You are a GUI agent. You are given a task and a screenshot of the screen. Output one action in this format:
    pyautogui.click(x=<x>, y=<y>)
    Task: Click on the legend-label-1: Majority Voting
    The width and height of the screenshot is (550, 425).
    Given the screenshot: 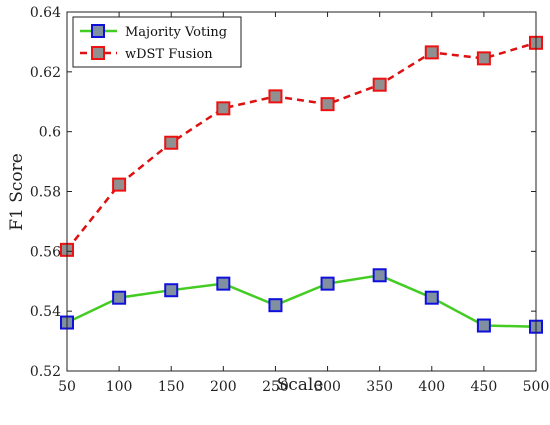 What is the action you would take?
    pyautogui.click(x=176, y=32)
    